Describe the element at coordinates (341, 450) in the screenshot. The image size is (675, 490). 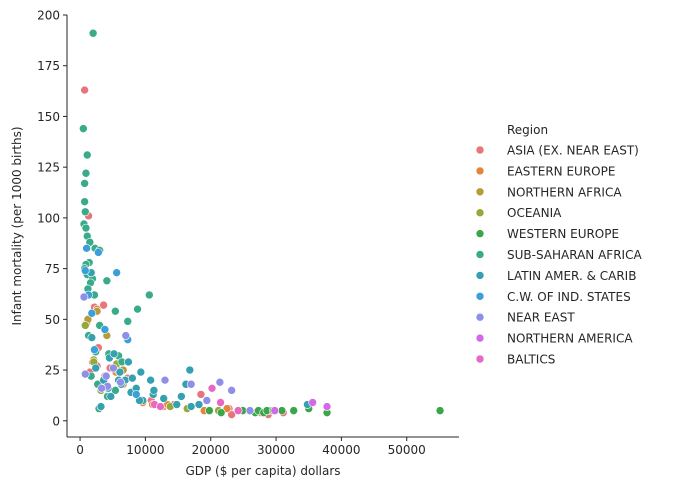
I see `x-tick-label: 40000` at that location.